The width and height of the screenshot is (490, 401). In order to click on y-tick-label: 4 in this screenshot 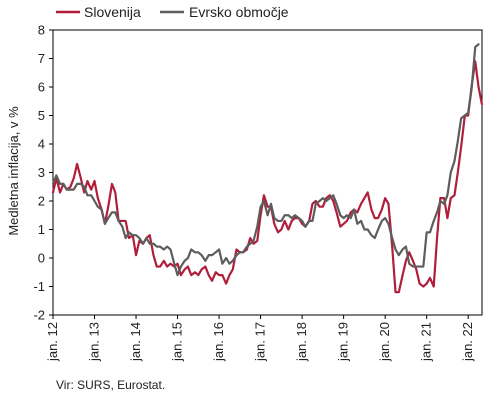, I will do `click(41, 144)`.